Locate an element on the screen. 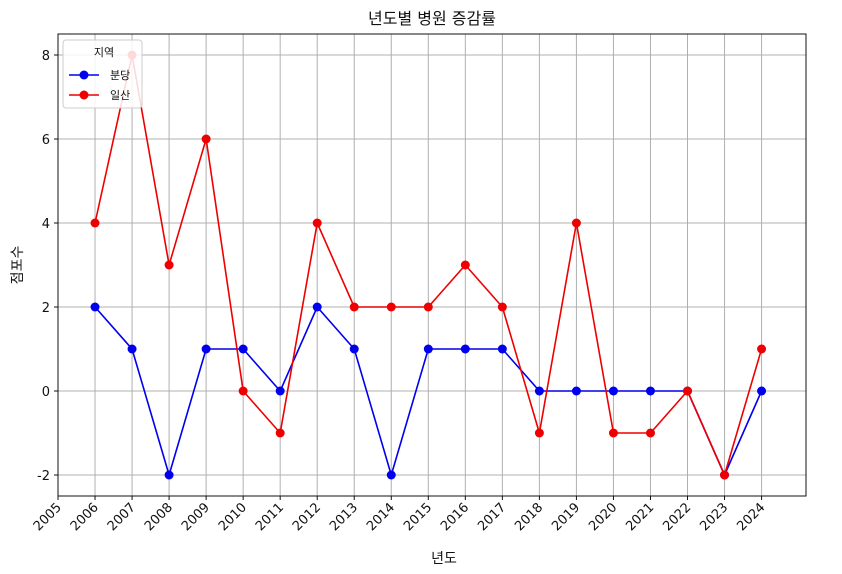 The image size is (842, 574). x-tick-label: 2017 is located at coordinates (492, 517).